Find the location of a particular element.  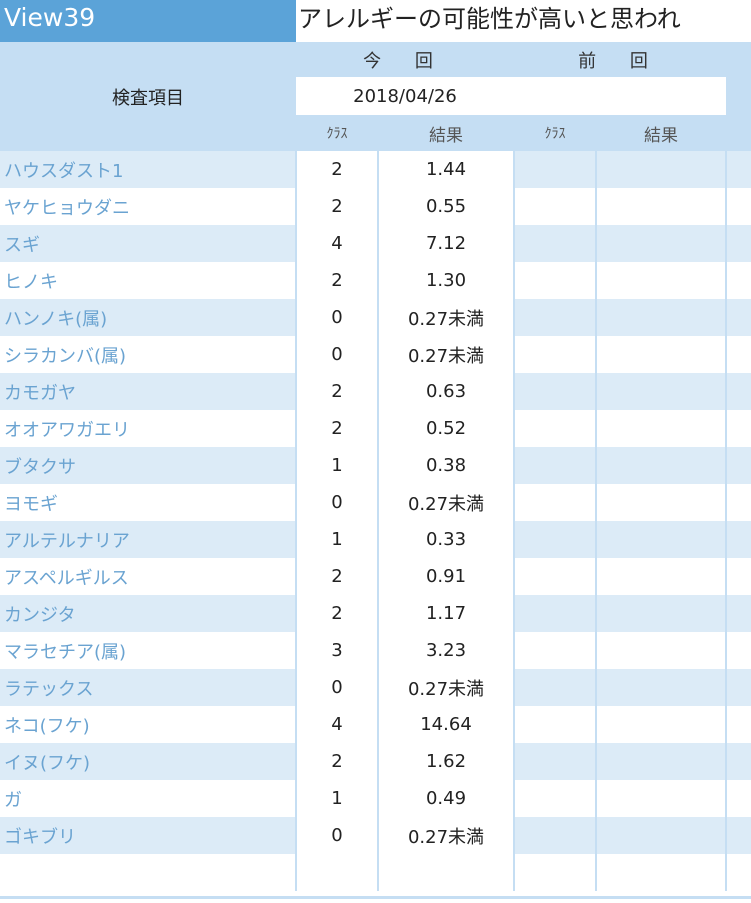

current-class: 1 is located at coordinates (336, 539).